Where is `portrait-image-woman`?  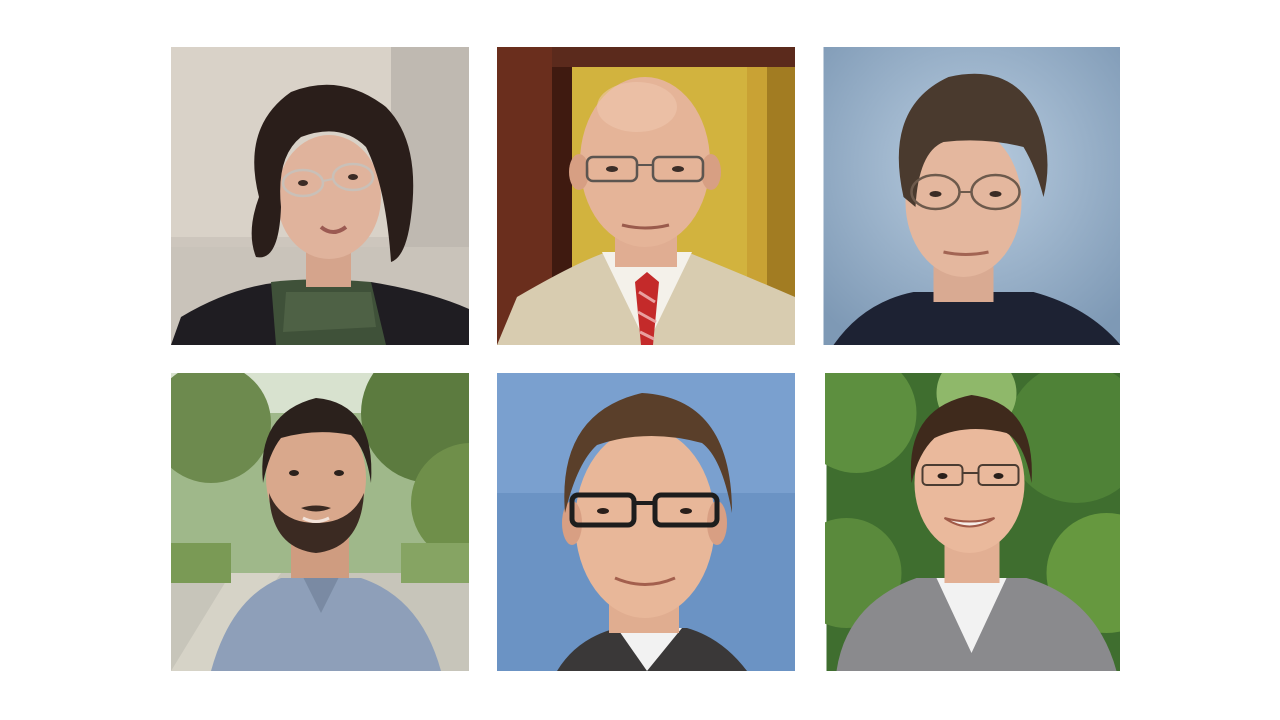 portrait-image-woman is located at coordinates (320, 196).